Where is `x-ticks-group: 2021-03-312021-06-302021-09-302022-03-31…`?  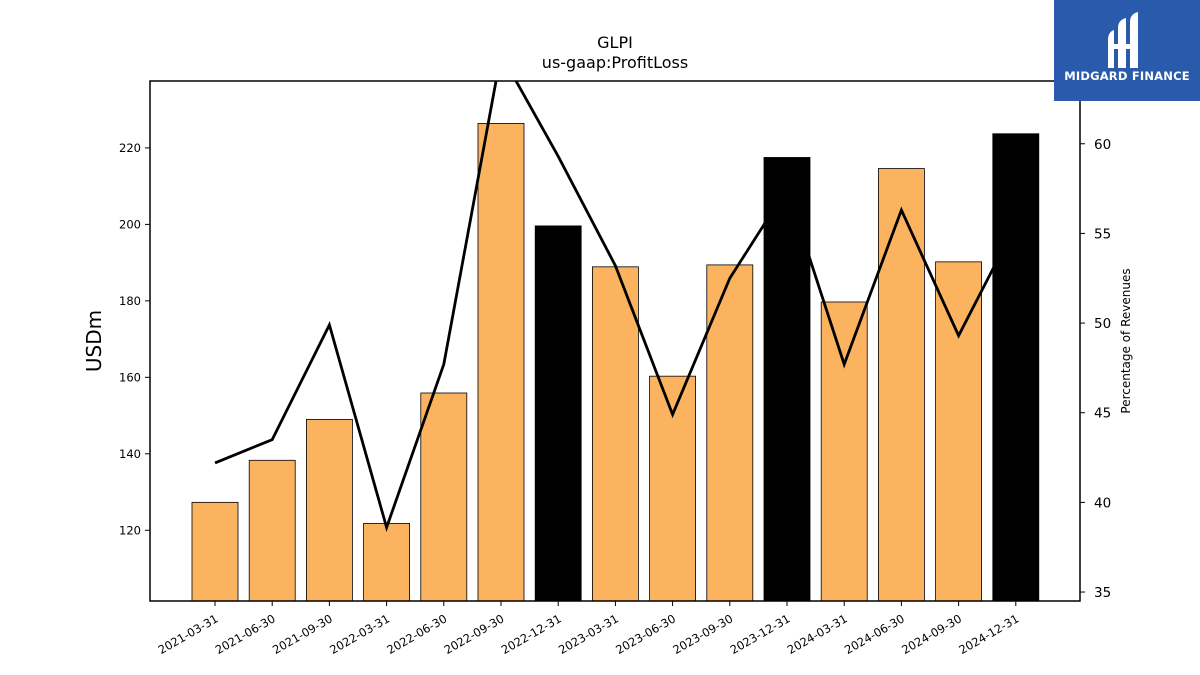 x-ticks-group: 2021-03-312021-06-302021-09-302022-03-31… is located at coordinates (588, 629).